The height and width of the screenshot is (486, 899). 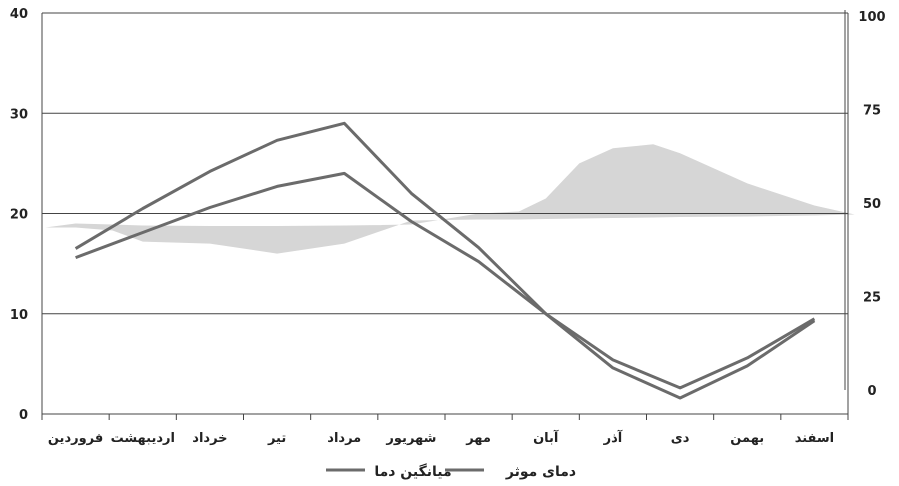 What do you see at coordinates (613, 437) in the screenshot?
I see `x-tick-label: آذر` at bounding box center [613, 437].